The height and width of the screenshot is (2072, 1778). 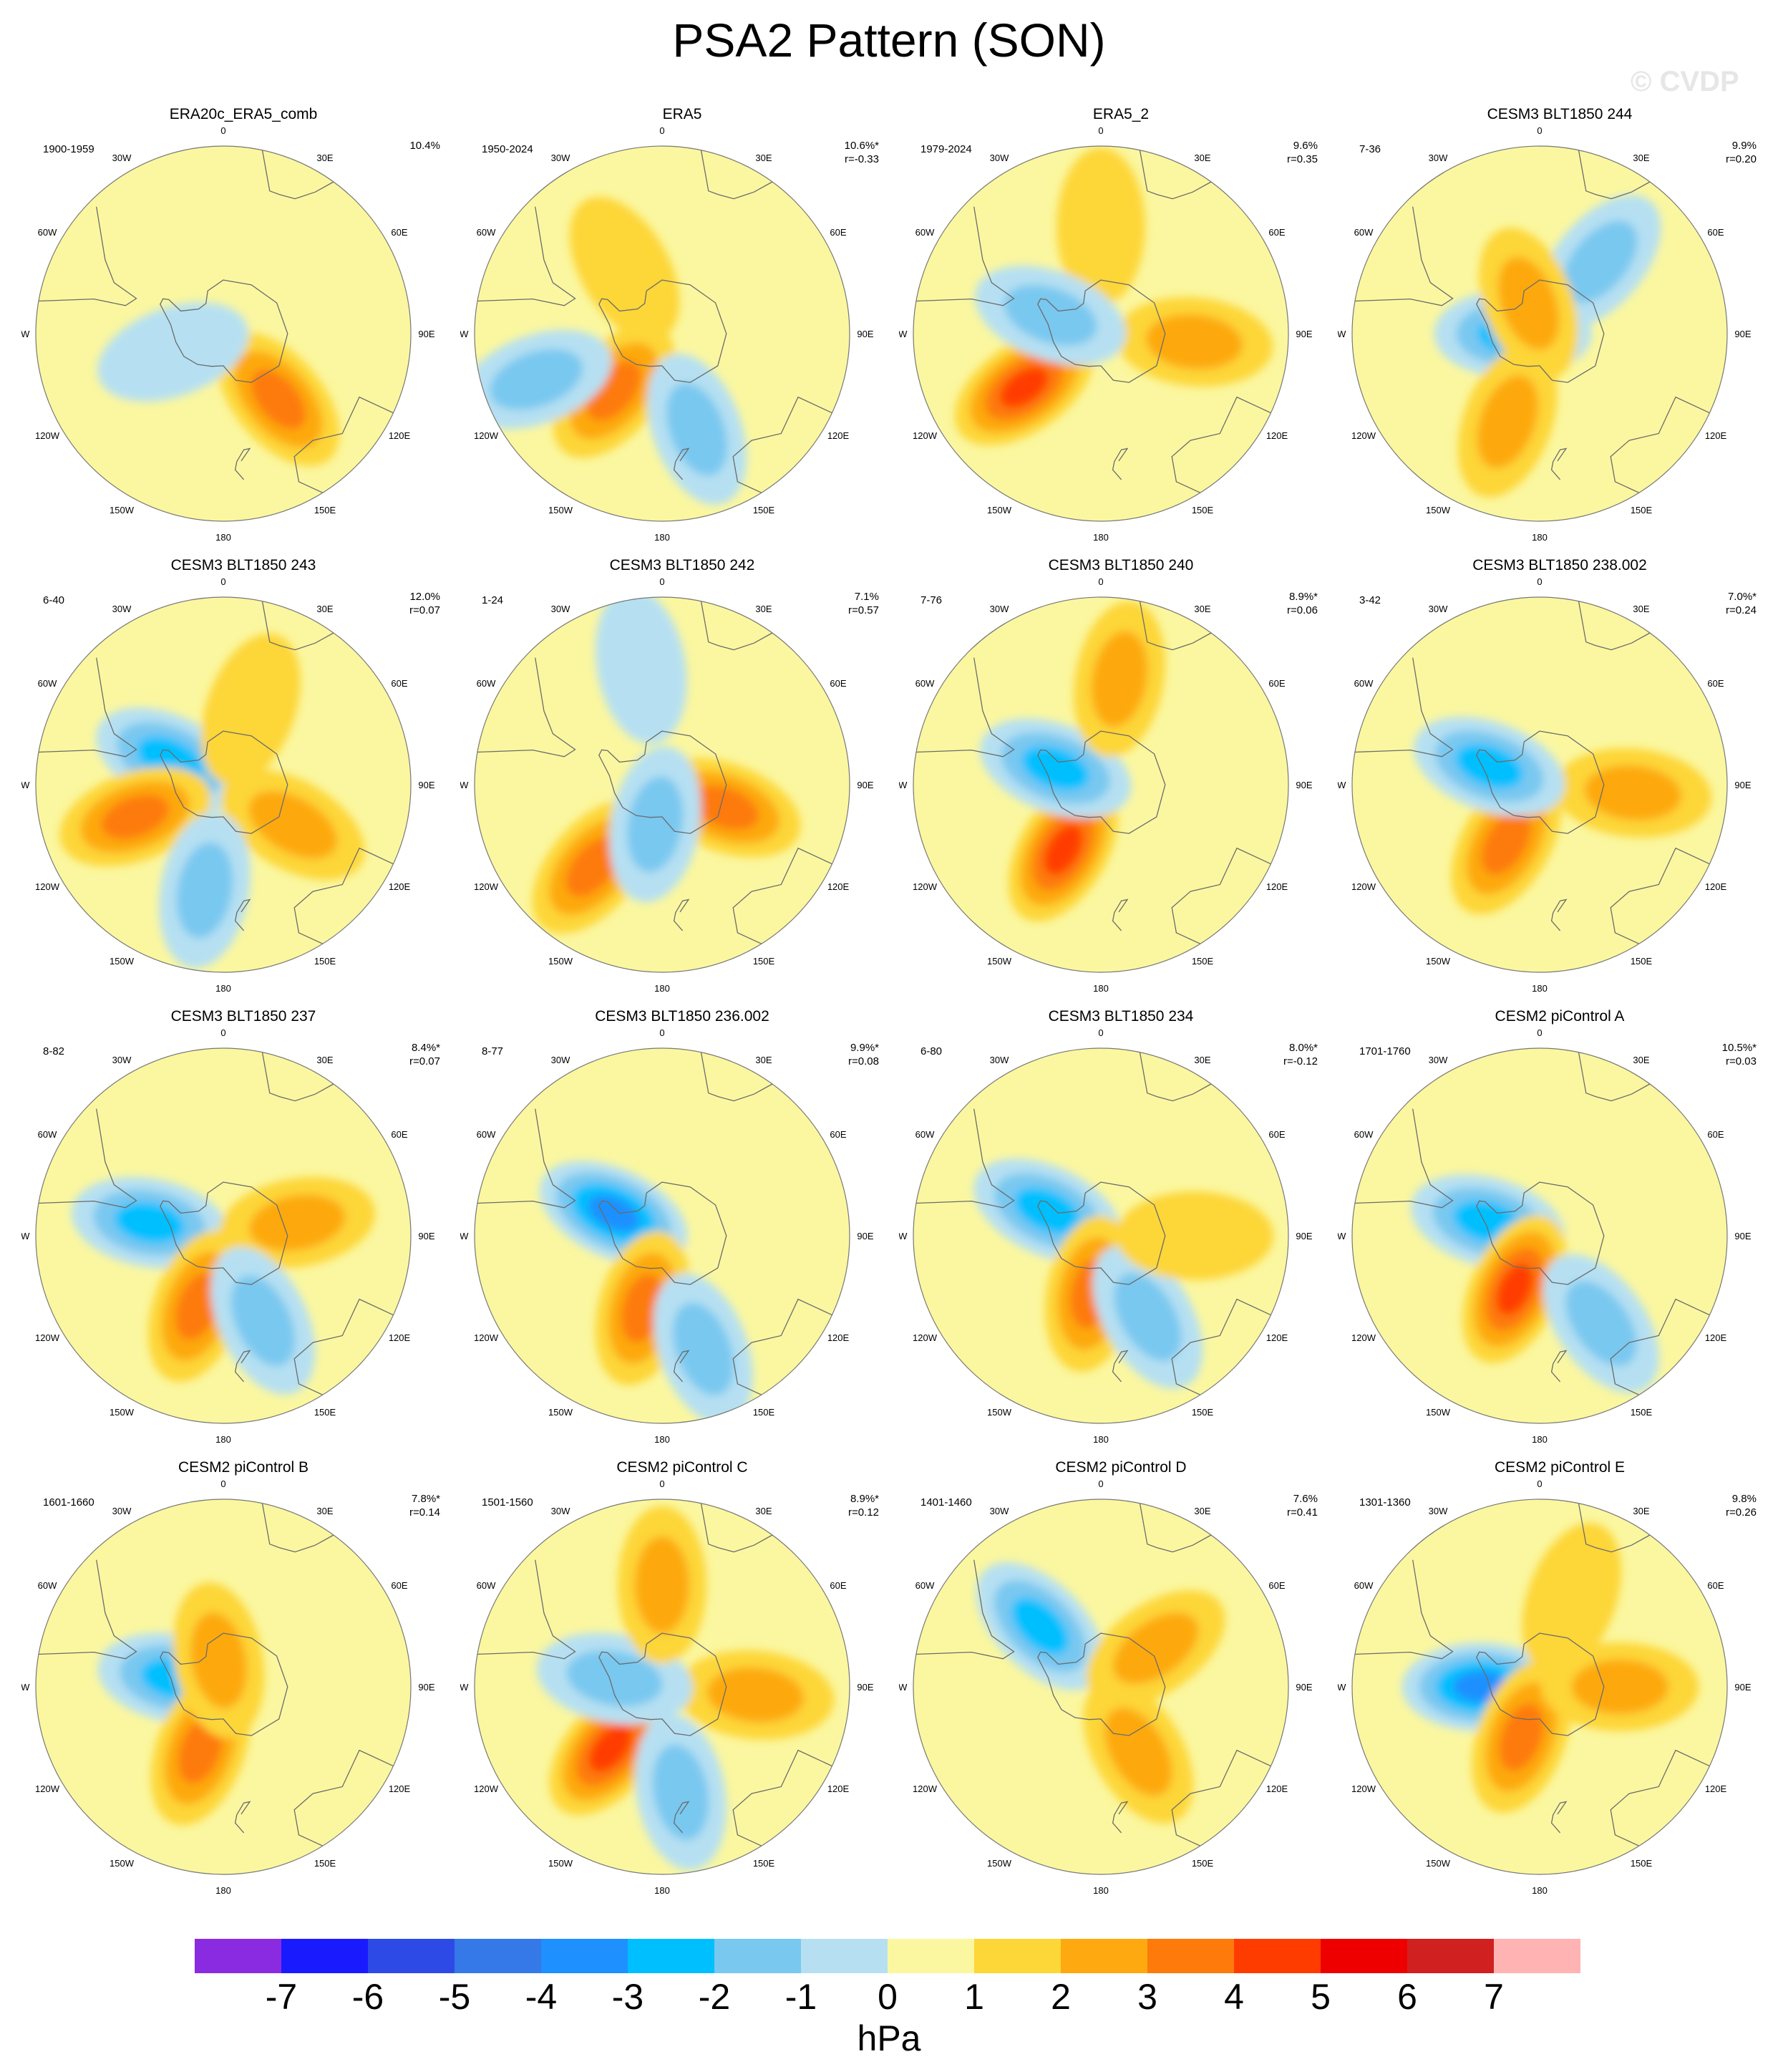 I want to click on colorbar-tick-label: 6, so click(x=1407, y=1997).